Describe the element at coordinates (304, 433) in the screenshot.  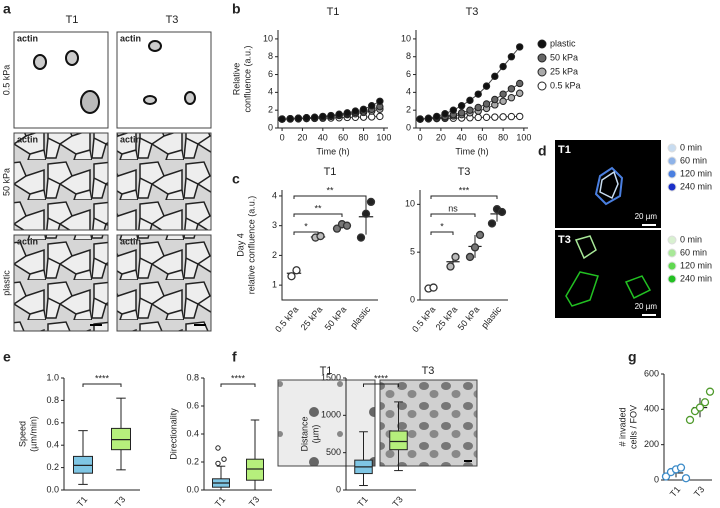
I see `y-axis-label: Distance` at that location.